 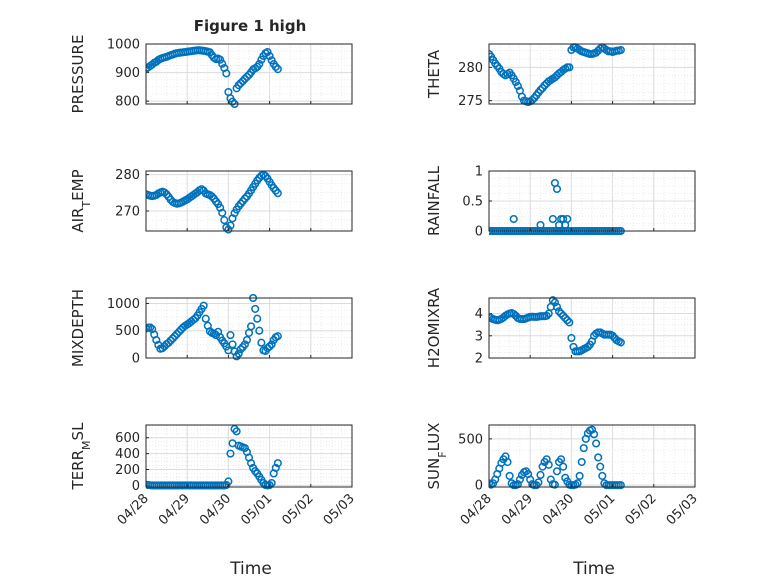 I want to click on x-axis-label-right: Time, so click(x=593, y=569).